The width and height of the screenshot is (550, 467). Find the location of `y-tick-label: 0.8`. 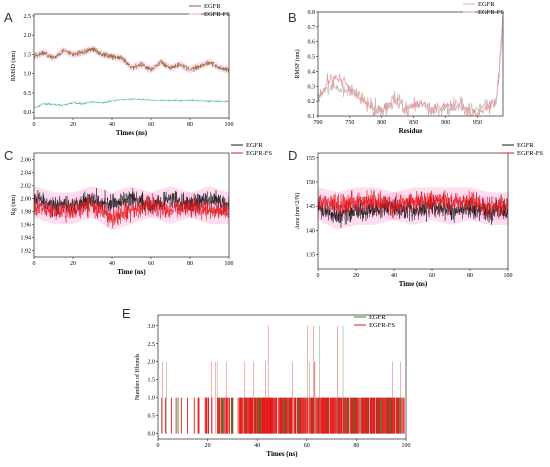

y-tick-label: 0.8 is located at coordinates (312, 13).